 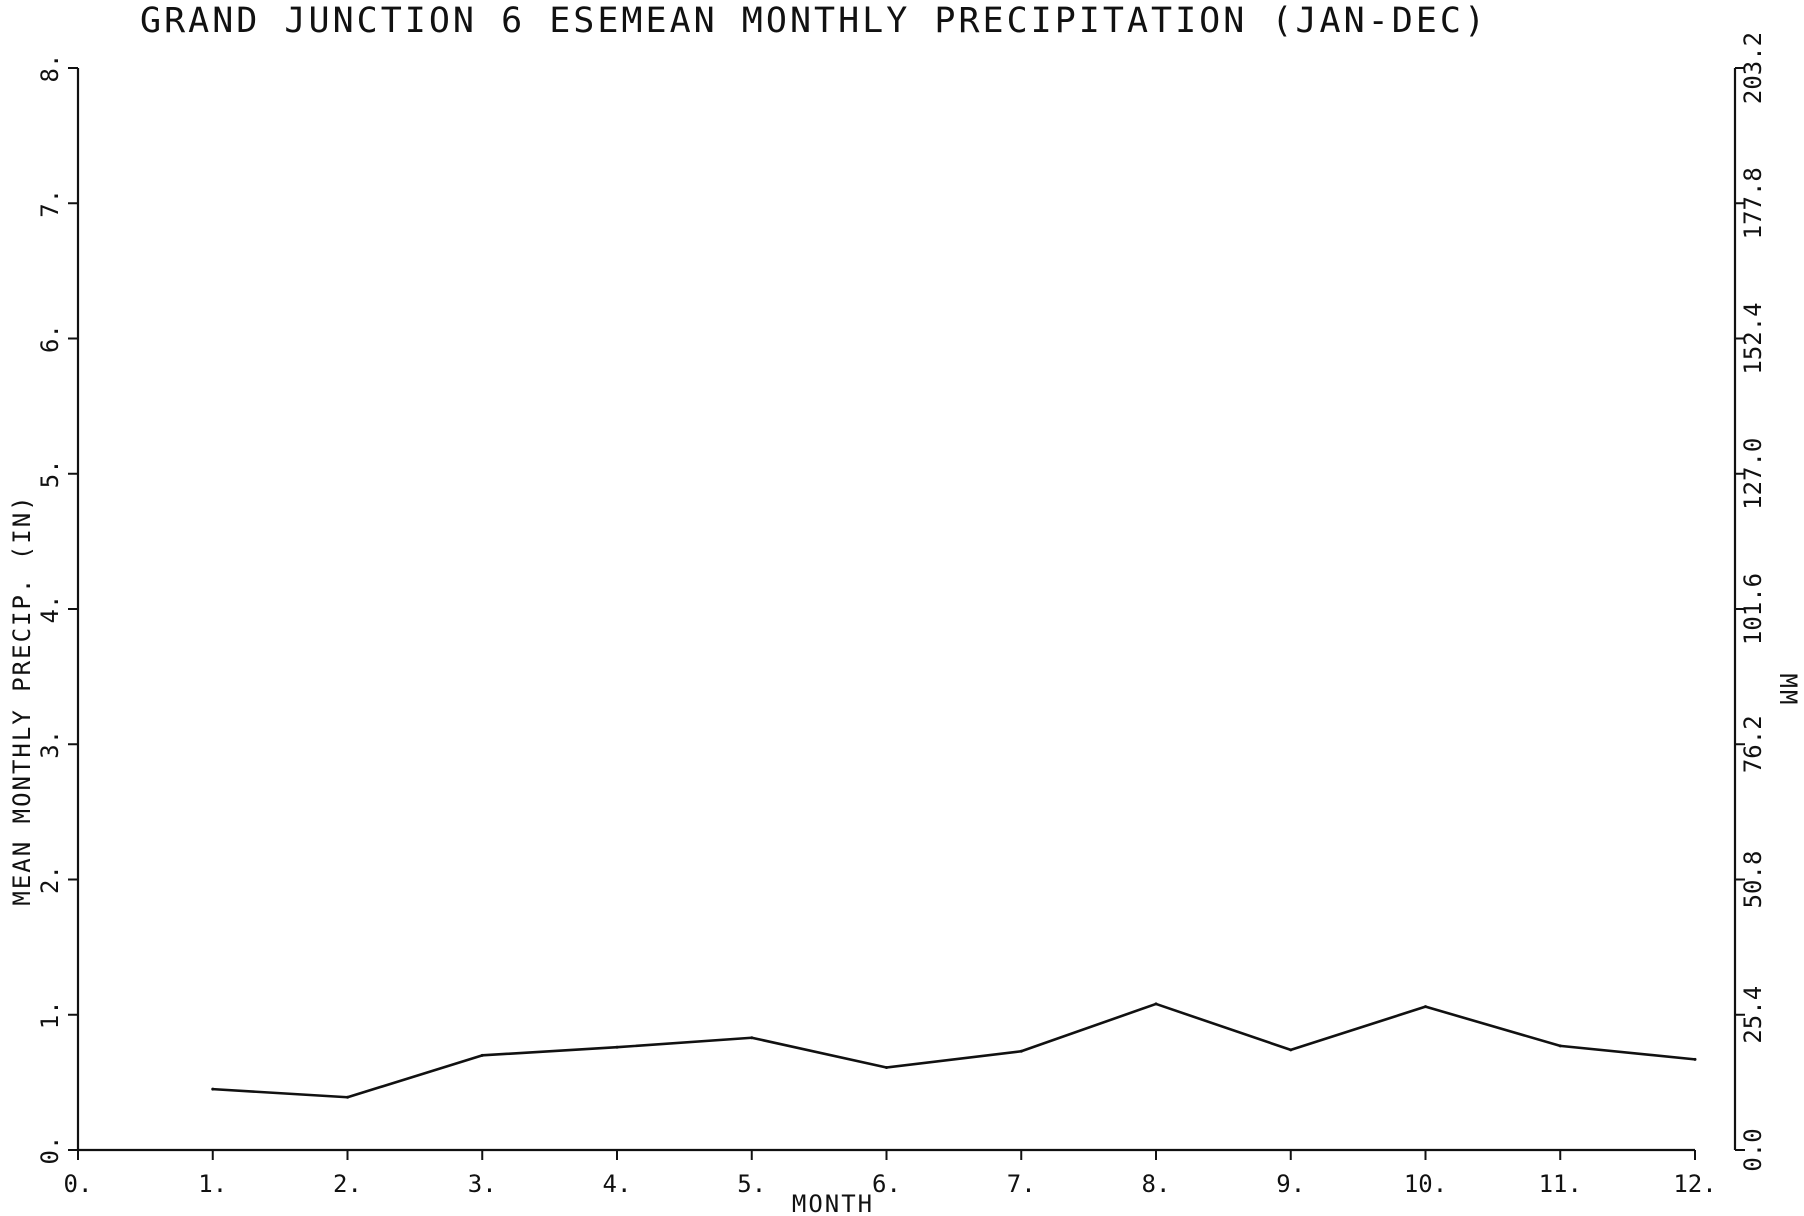 I want to click on series-line, so click(x=954, y=1050).